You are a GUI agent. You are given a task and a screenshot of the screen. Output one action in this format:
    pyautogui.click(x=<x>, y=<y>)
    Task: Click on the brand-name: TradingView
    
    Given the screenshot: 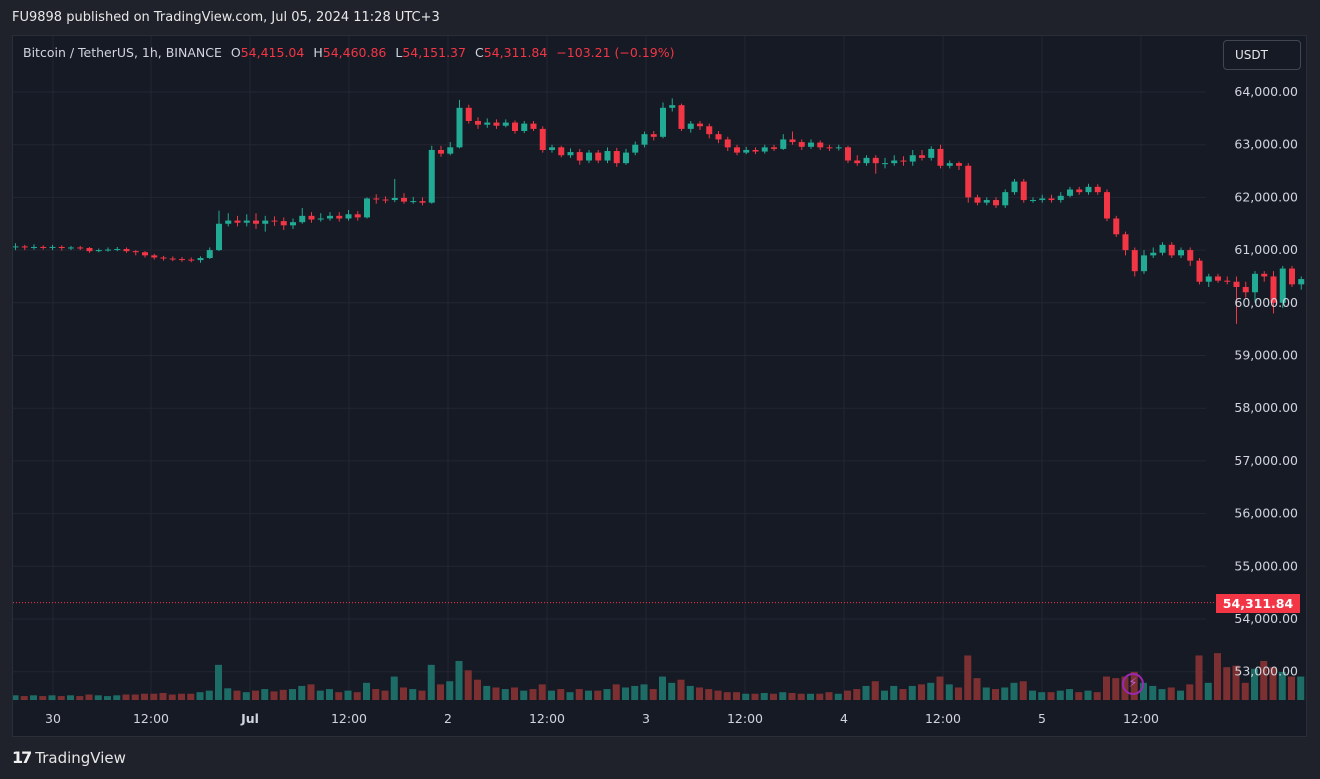 What is the action you would take?
    pyautogui.click(x=80, y=757)
    